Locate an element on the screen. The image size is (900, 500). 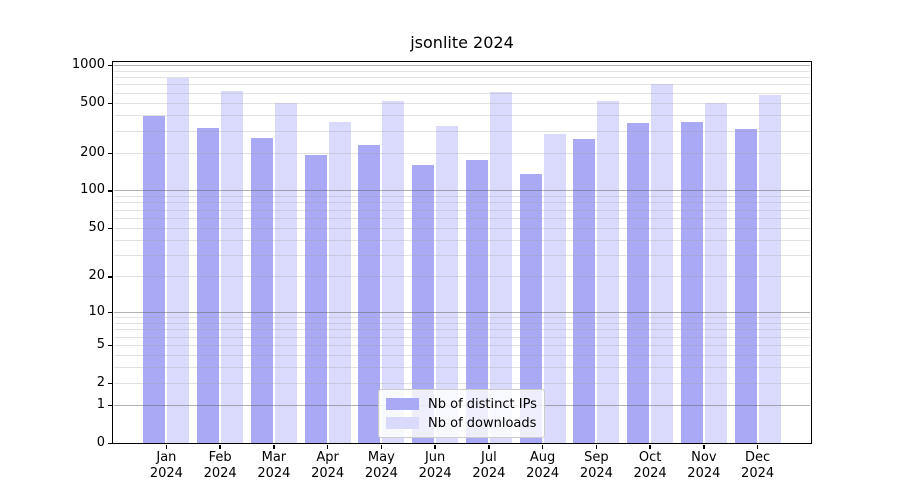
y-tick-label: 100 is located at coordinates (92, 190).